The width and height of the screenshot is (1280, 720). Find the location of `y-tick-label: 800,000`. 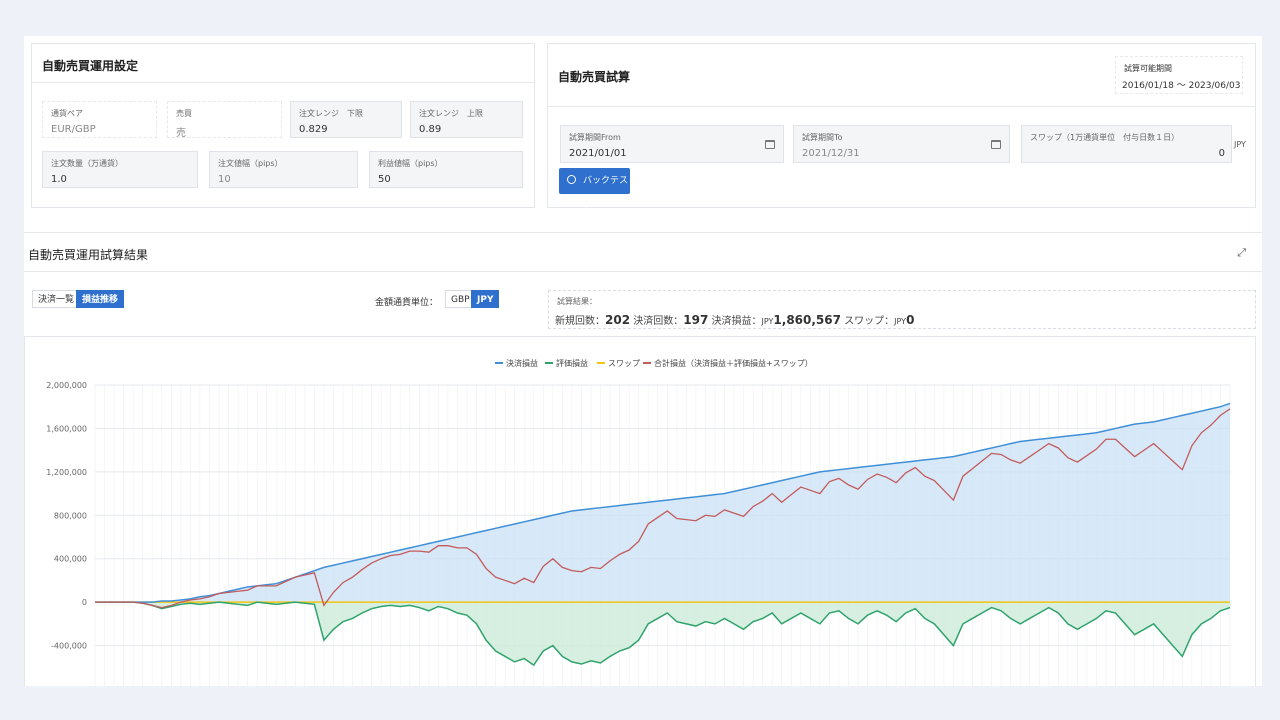

y-tick-label: 800,000 is located at coordinates (70, 515).